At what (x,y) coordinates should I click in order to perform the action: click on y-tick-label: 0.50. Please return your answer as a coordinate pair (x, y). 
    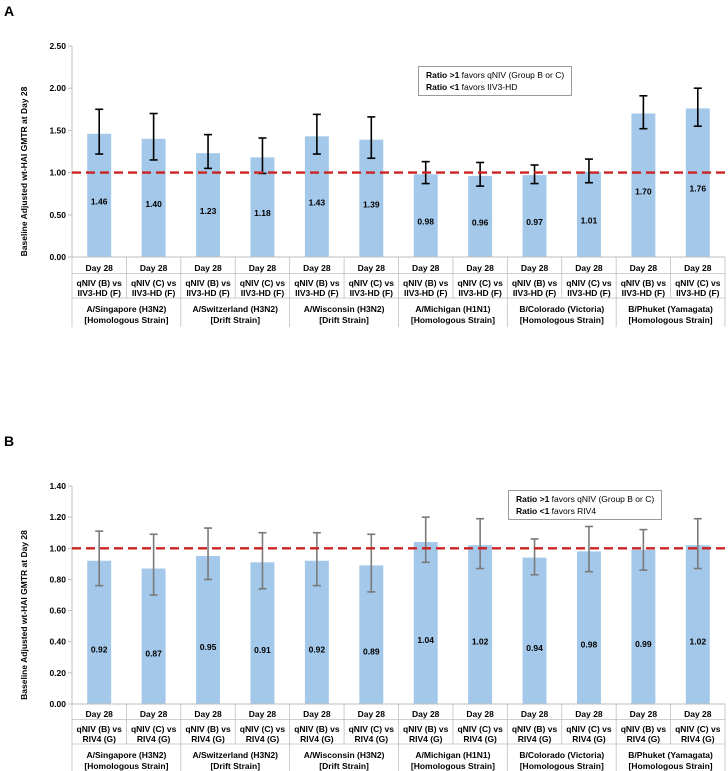
    Looking at the image, I should click on (57, 215).